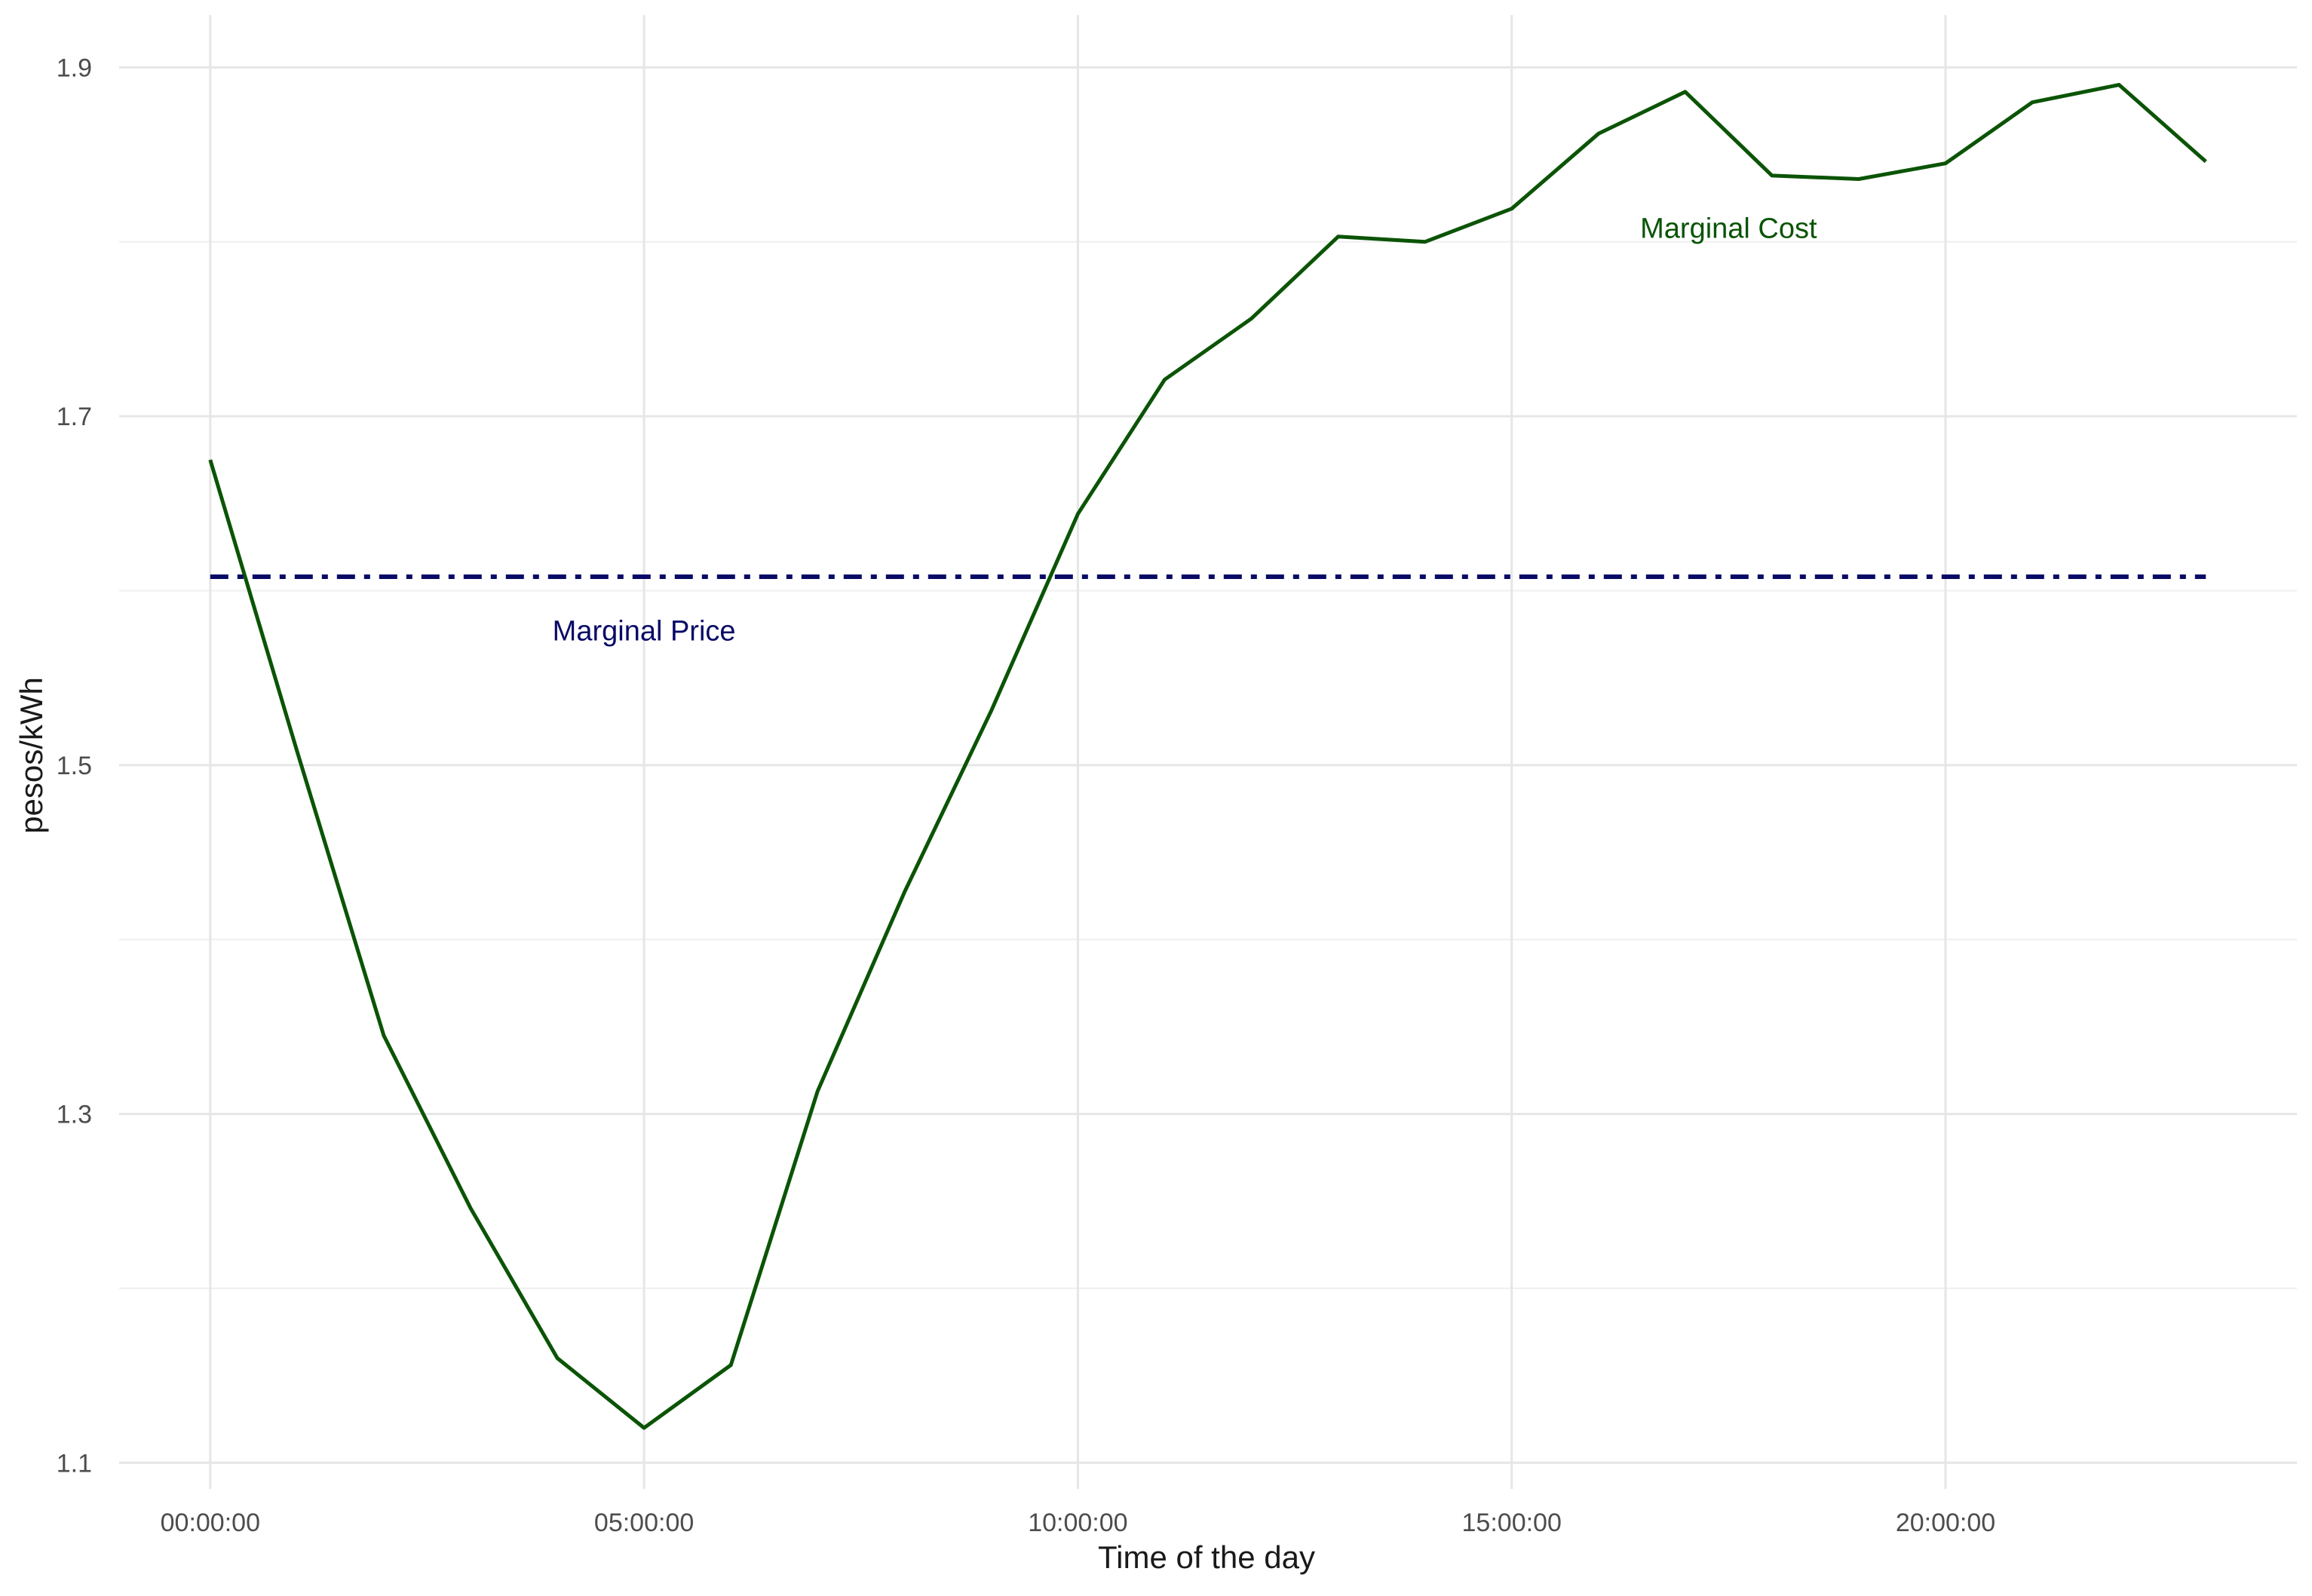  Describe the element at coordinates (644, 1523) in the screenshot. I see `x-tick-label: 05:00:00` at that location.